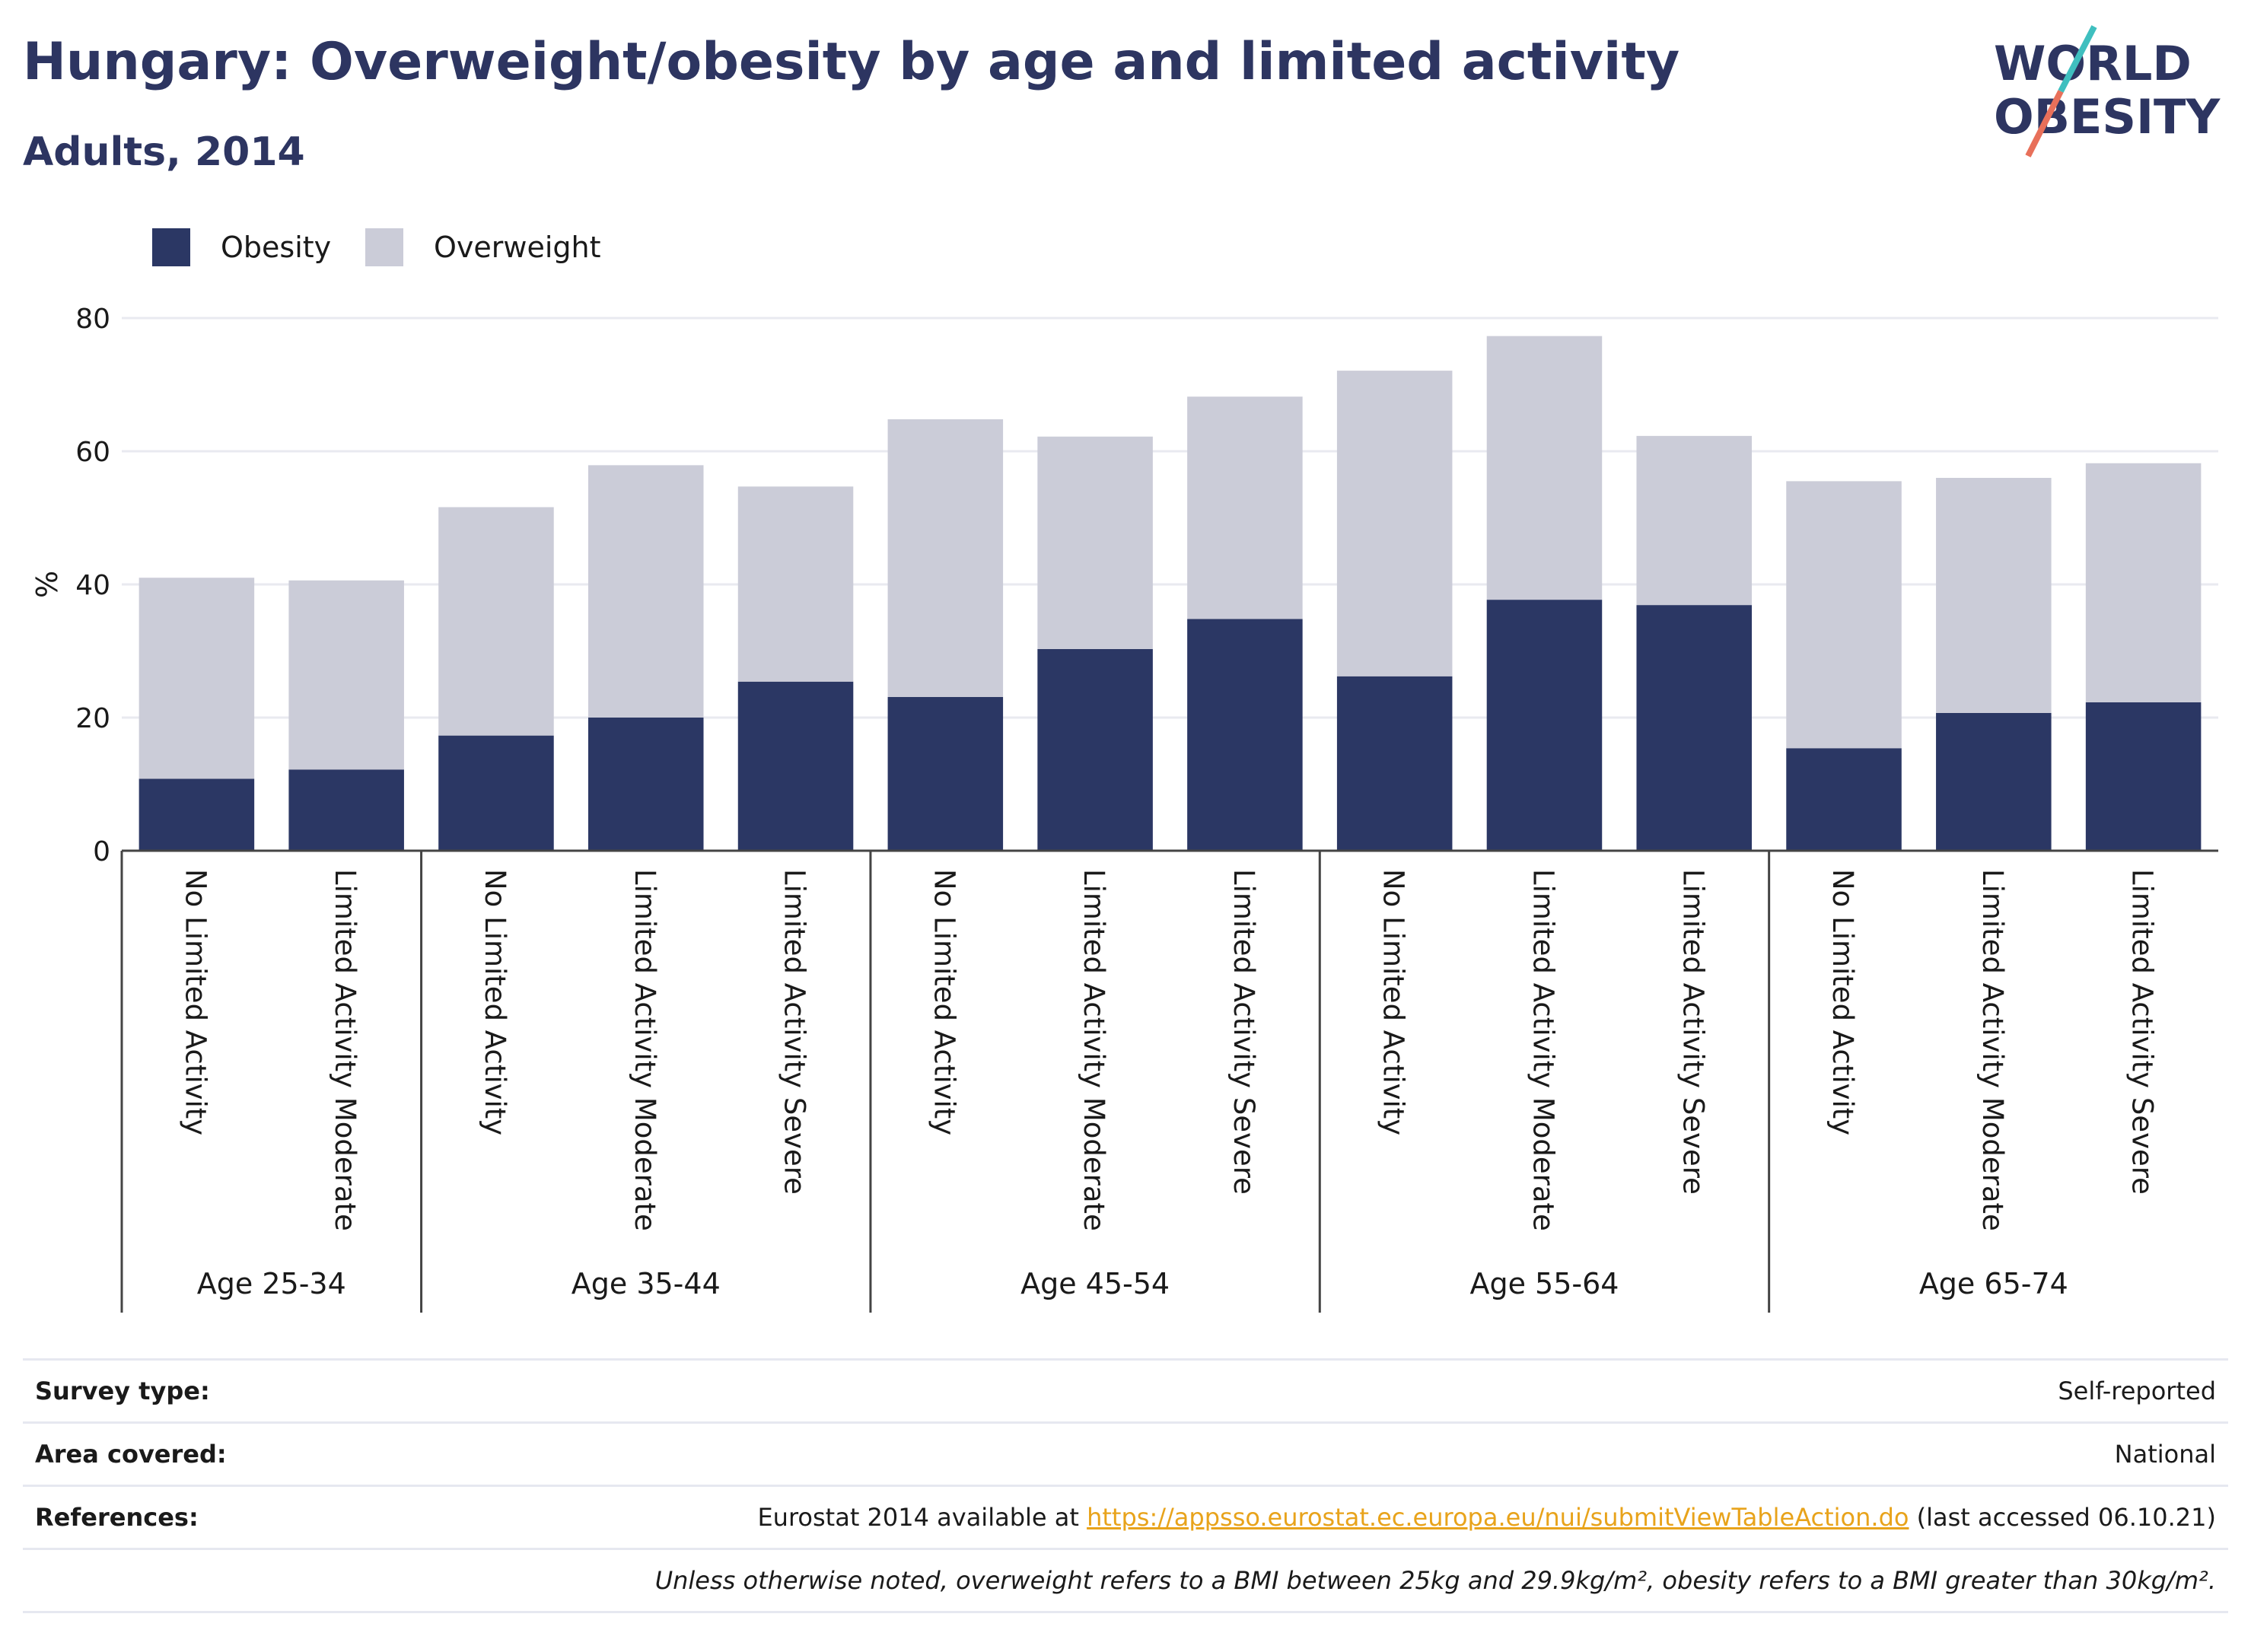 The height and width of the screenshot is (1652, 2251). Describe the element at coordinates (384, 247) in the screenshot. I see `legend-swatch-overweight` at that location.